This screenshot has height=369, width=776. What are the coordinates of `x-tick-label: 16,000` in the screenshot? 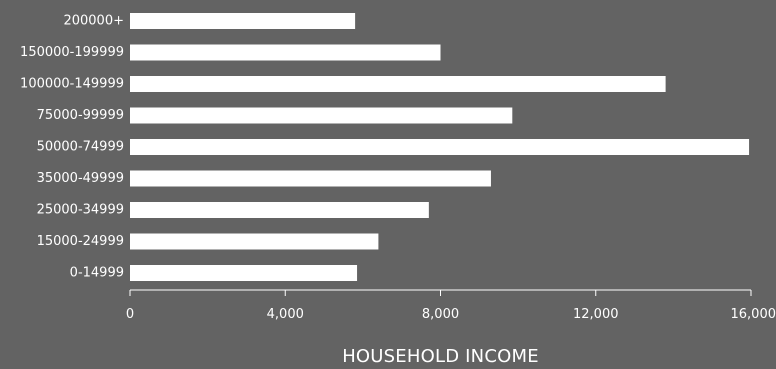 It's located at (753, 314).